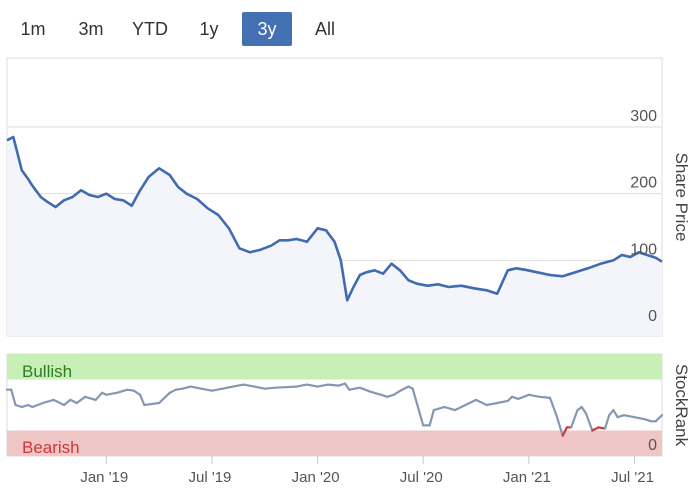  What do you see at coordinates (632, 477) in the screenshot?
I see `x-tick-label: Jul '21` at bounding box center [632, 477].